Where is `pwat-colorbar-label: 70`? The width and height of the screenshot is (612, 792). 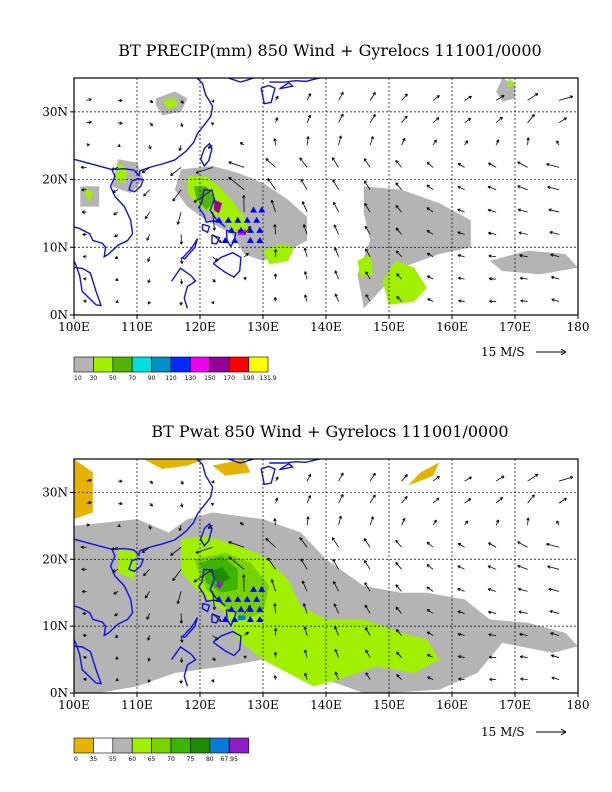
pwat-colorbar-label: 70 is located at coordinates (171, 759).